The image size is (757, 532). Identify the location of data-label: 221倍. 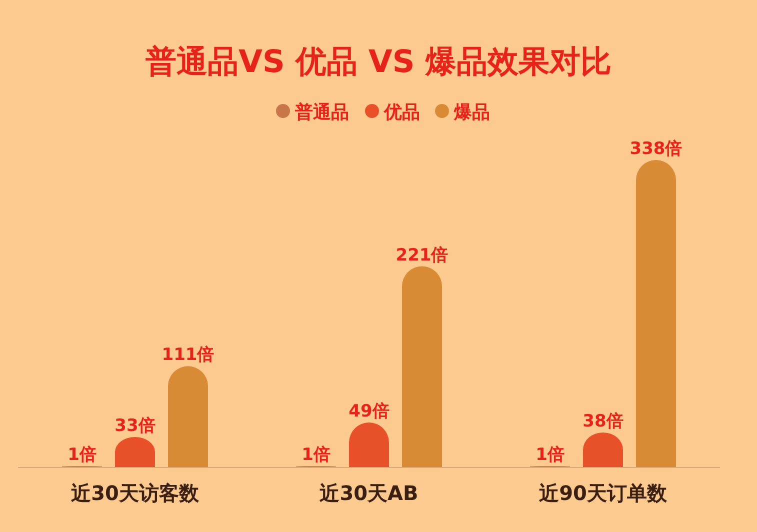
(422, 255).